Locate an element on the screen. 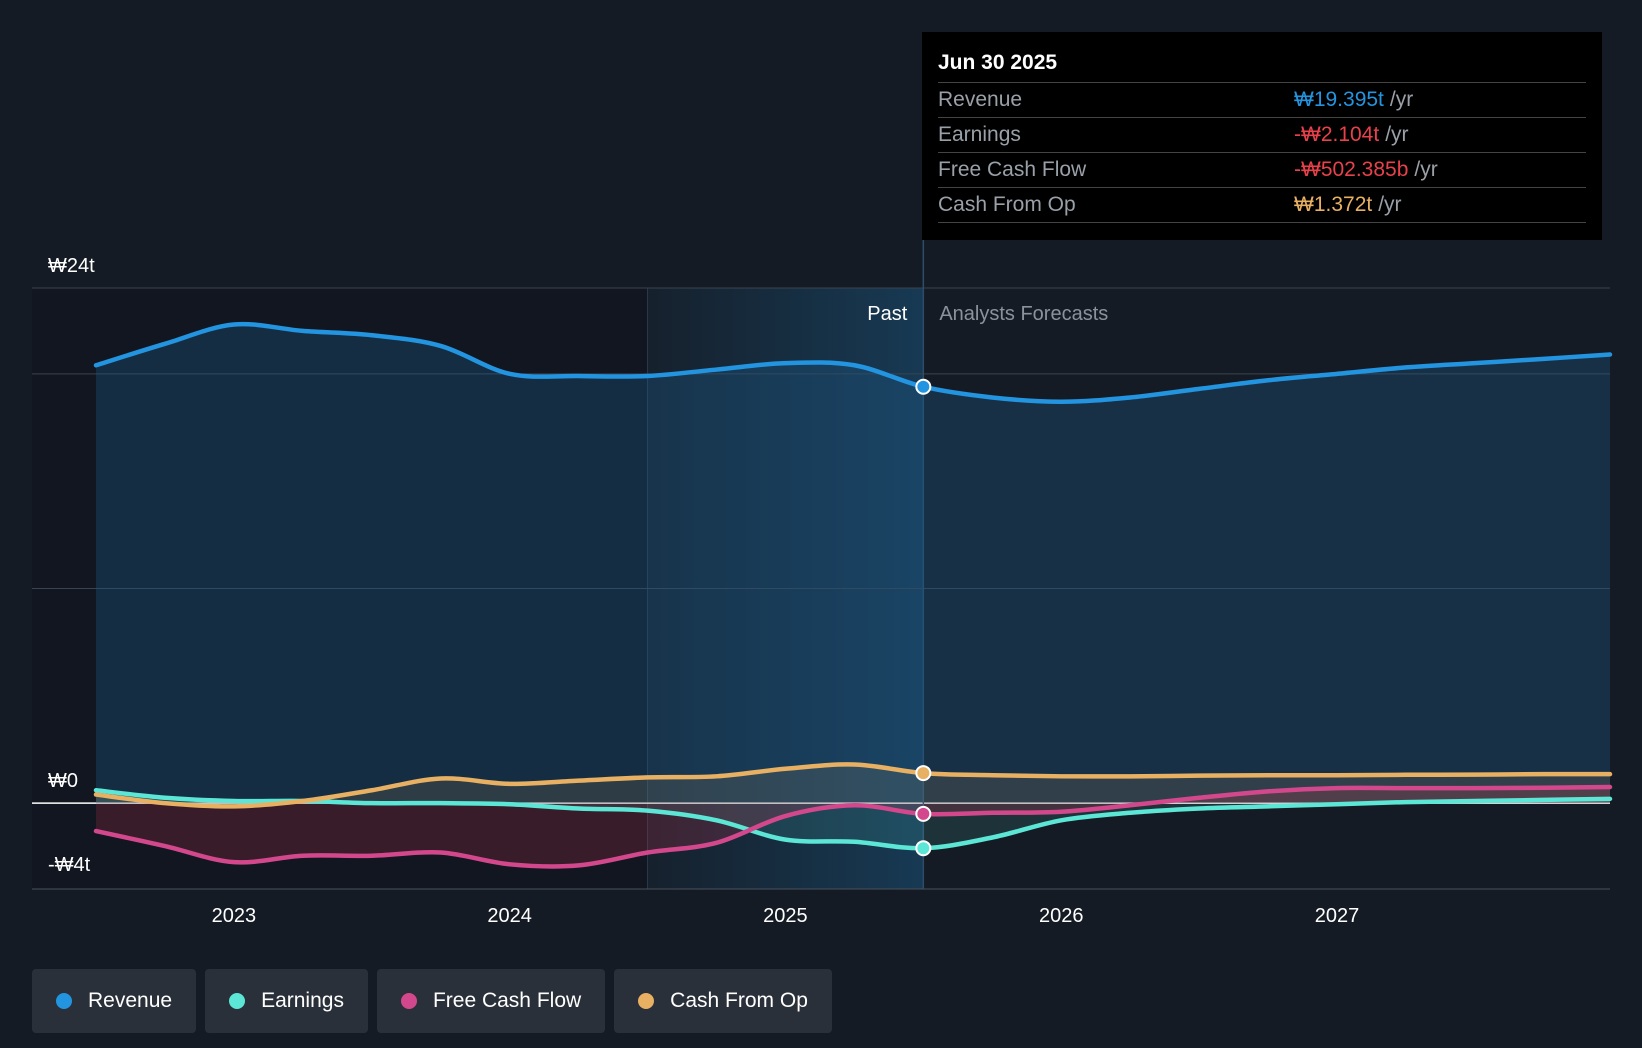 This screenshot has height=1048, width=1642. forecast-region-label: Analysts Forecasts is located at coordinates (1023, 314).